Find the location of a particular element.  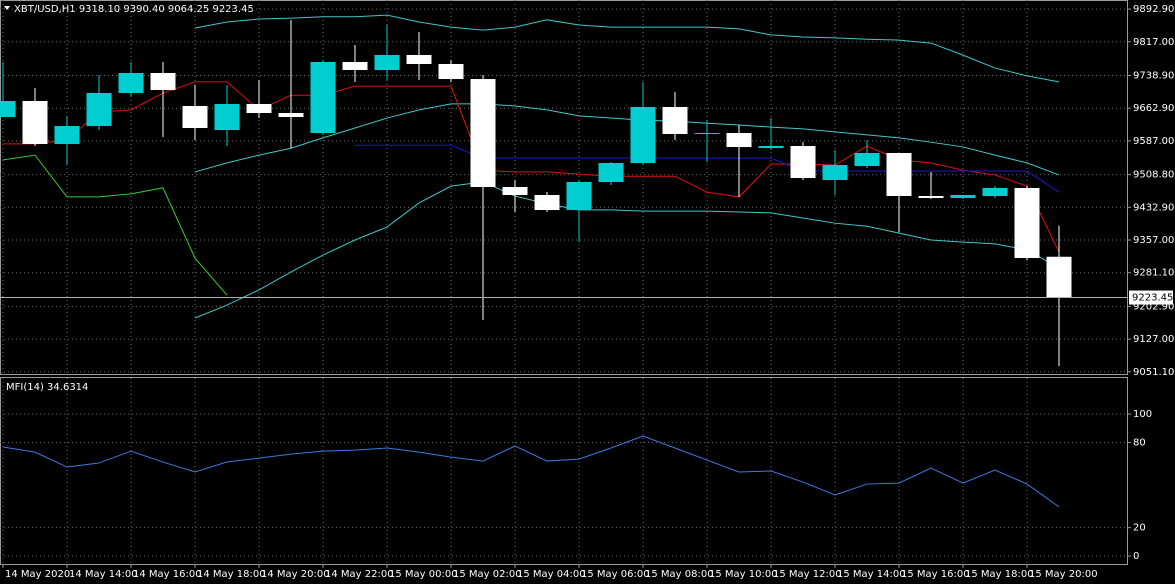

indicator-name: MFI(14) is located at coordinates (25, 387).